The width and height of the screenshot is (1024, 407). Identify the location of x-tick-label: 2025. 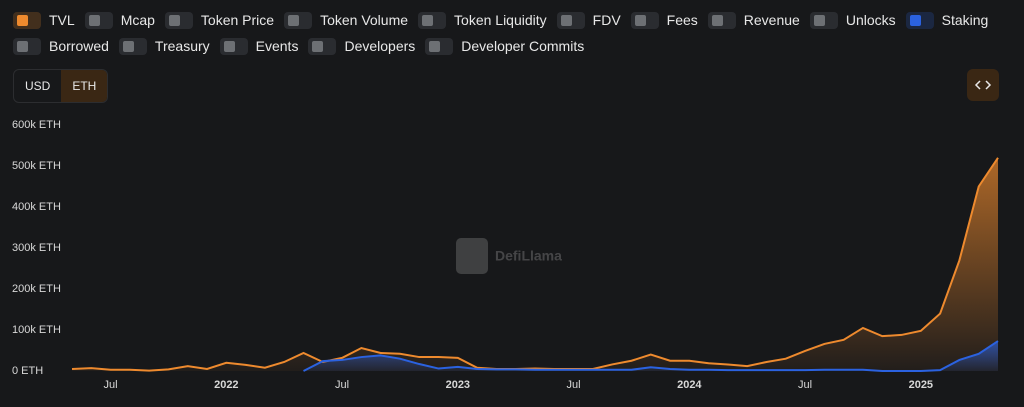
(921, 385).